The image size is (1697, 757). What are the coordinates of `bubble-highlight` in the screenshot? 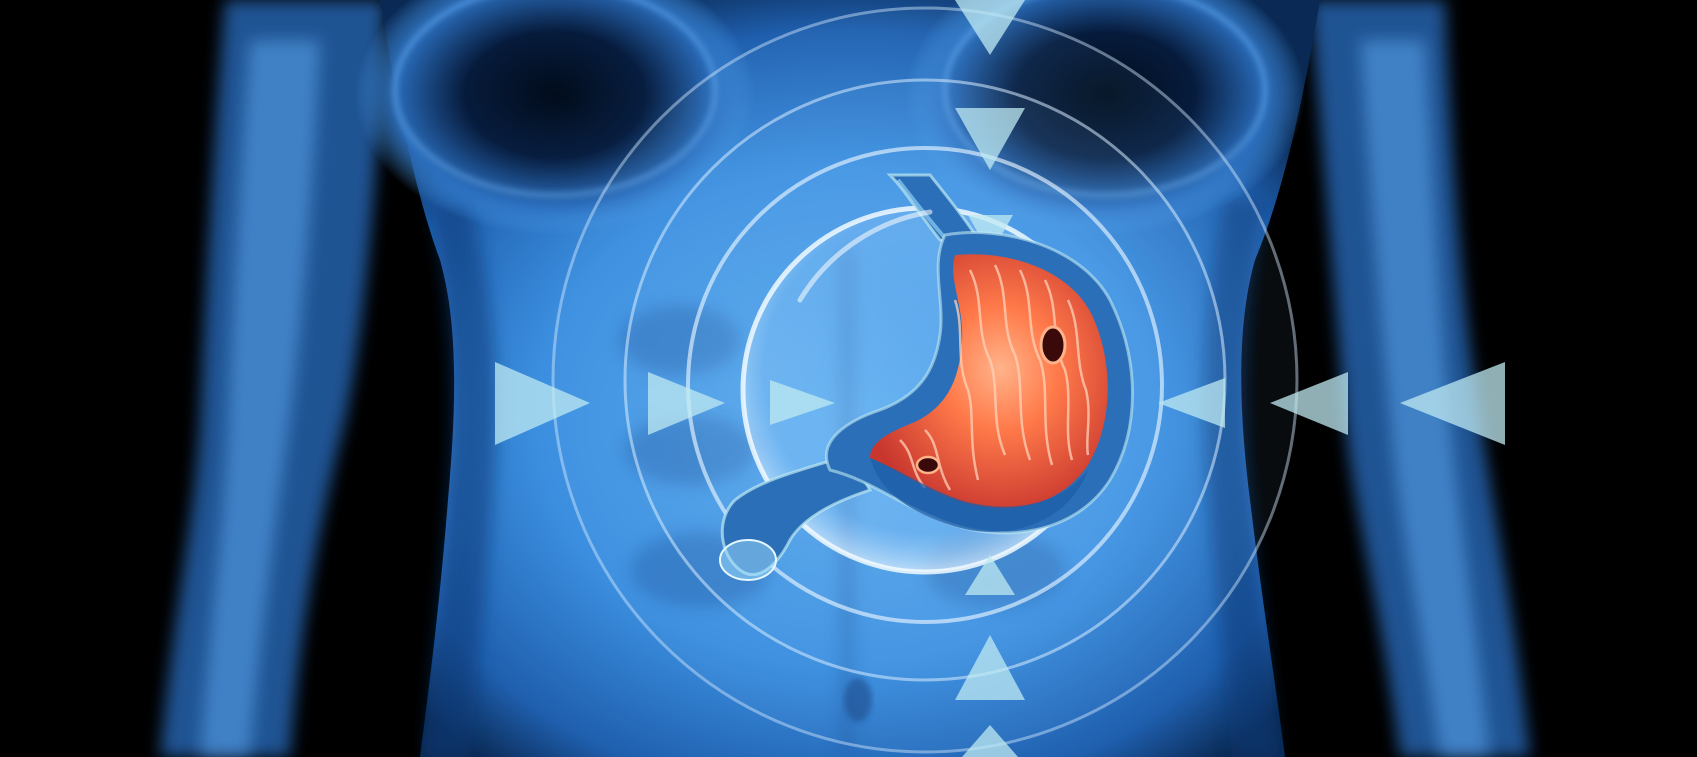 It's located at (865, 256).